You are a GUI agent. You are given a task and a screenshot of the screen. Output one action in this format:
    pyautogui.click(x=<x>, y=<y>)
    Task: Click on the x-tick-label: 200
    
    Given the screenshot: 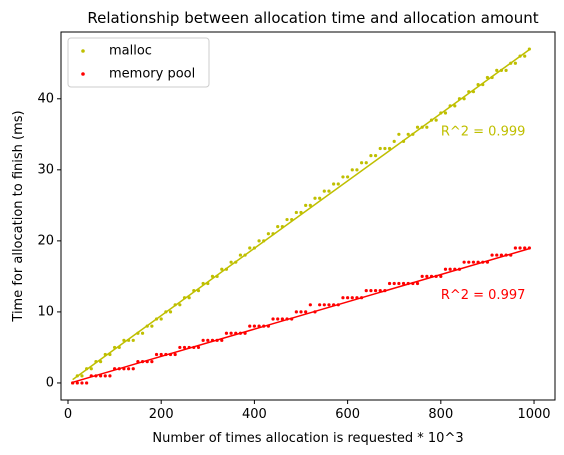 What is the action you would take?
    pyautogui.click(x=161, y=414)
    